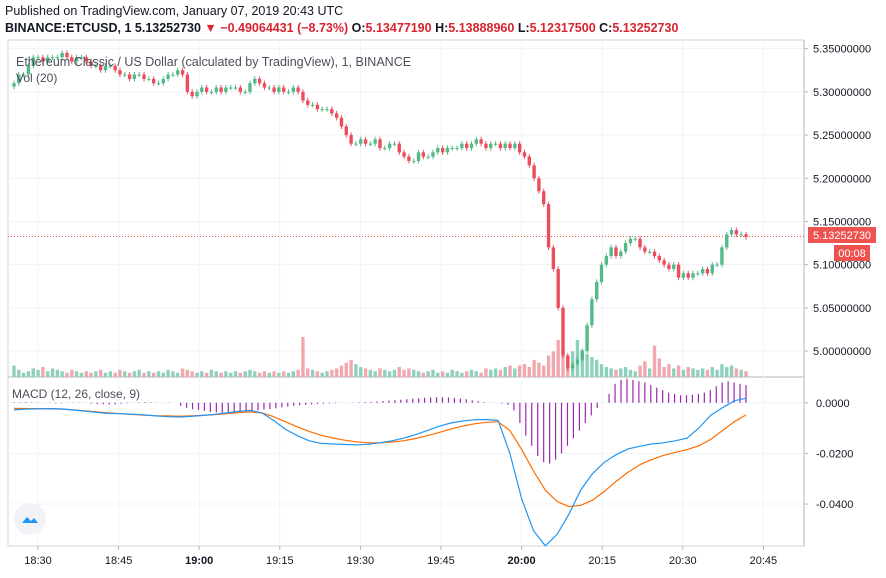 This screenshot has width=886, height=578. Describe the element at coordinates (38, 561) in the screenshot. I see `time-tick-label: 18:30` at that location.